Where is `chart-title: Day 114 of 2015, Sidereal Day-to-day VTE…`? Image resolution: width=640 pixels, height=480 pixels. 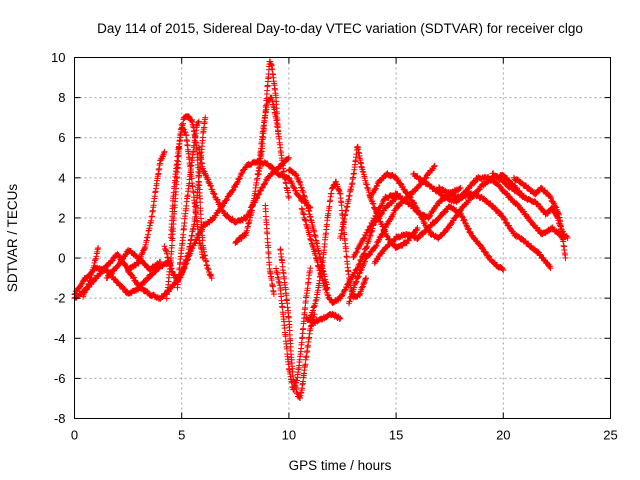 chart-title: Day 114 of 2015, Sidereal Day-to-day VTE… is located at coordinates (340, 28).